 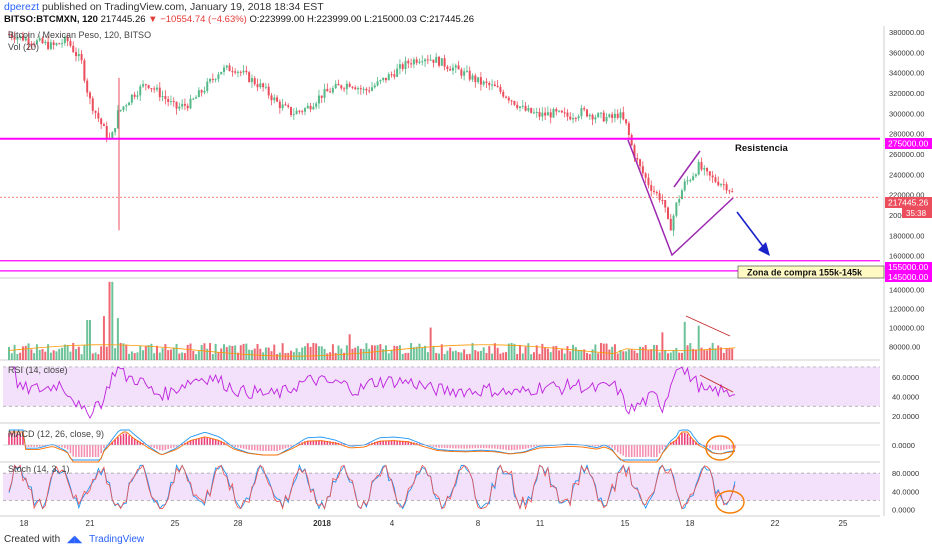 I want to click on price-axis-tick: 380000.00, so click(x=906, y=32).